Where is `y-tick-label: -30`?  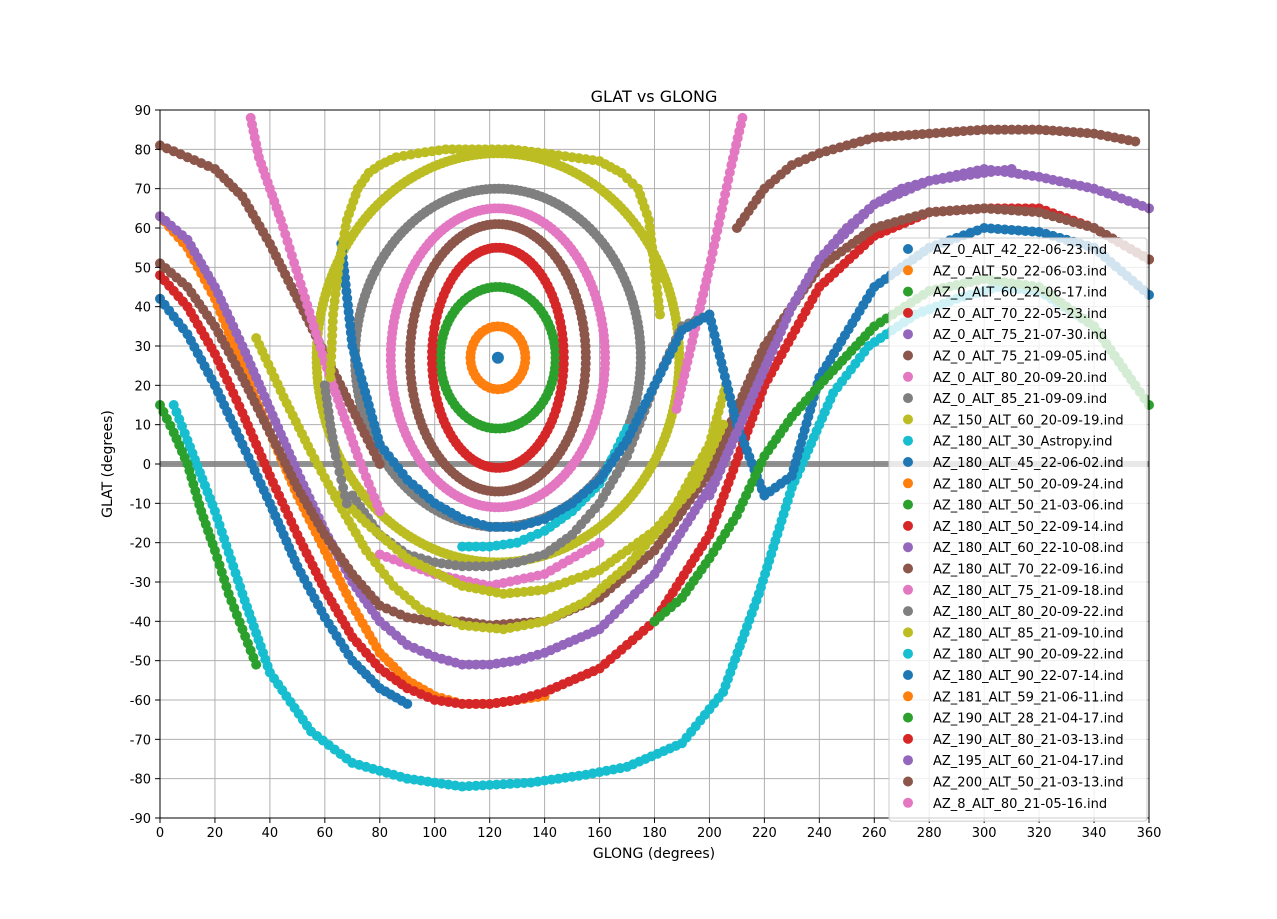
y-tick-label: -30 is located at coordinates (140, 583).